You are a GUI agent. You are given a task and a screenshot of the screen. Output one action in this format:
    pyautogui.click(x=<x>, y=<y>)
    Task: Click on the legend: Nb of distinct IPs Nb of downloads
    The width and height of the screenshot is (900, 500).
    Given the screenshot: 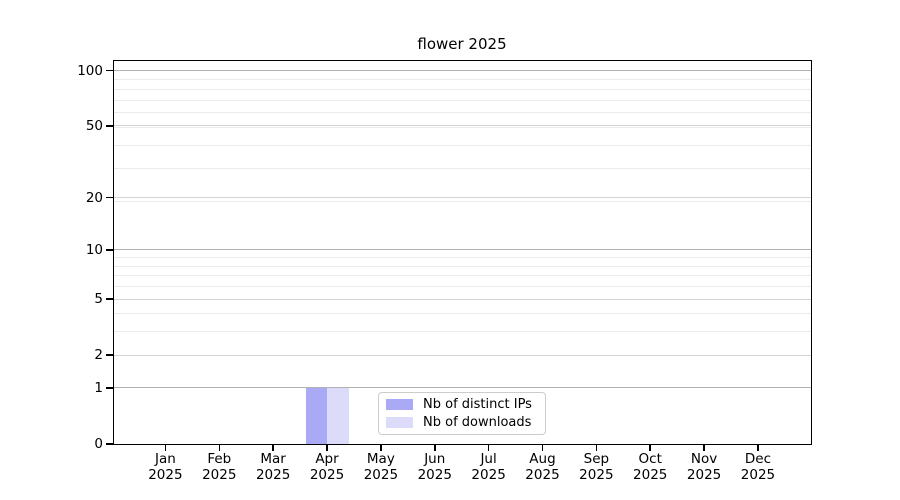 What is the action you would take?
    pyautogui.click(x=462, y=413)
    